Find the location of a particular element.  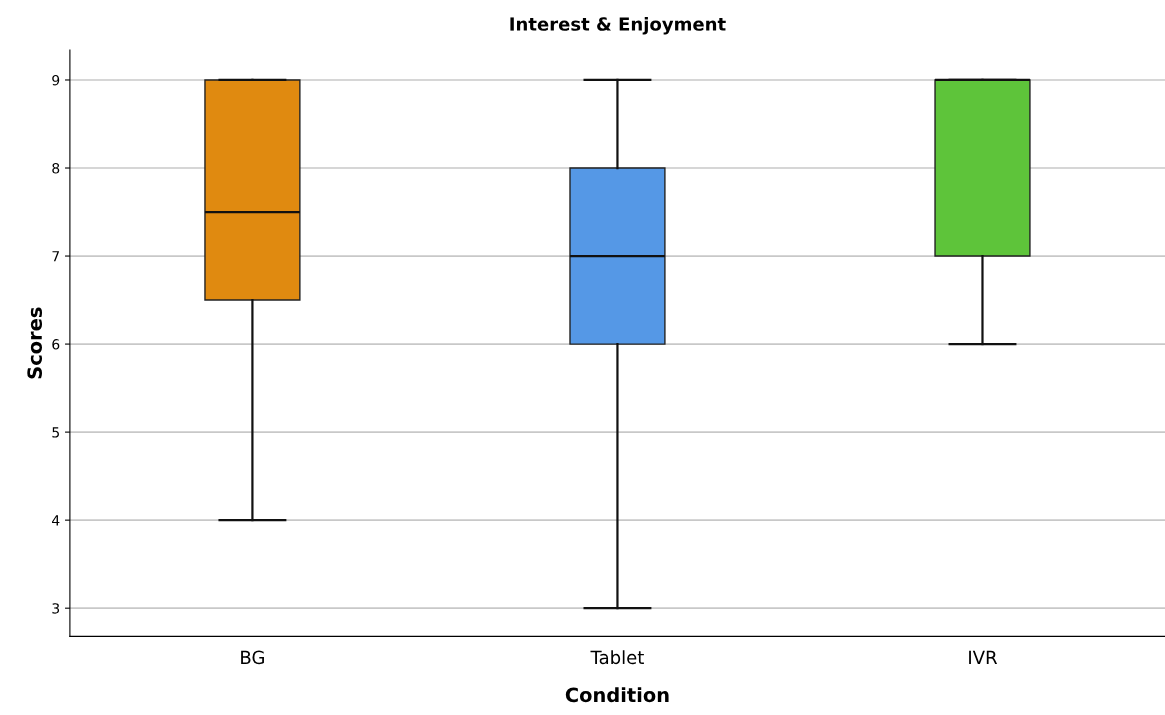

x-axis-title: Condition is located at coordinates (617, 695).